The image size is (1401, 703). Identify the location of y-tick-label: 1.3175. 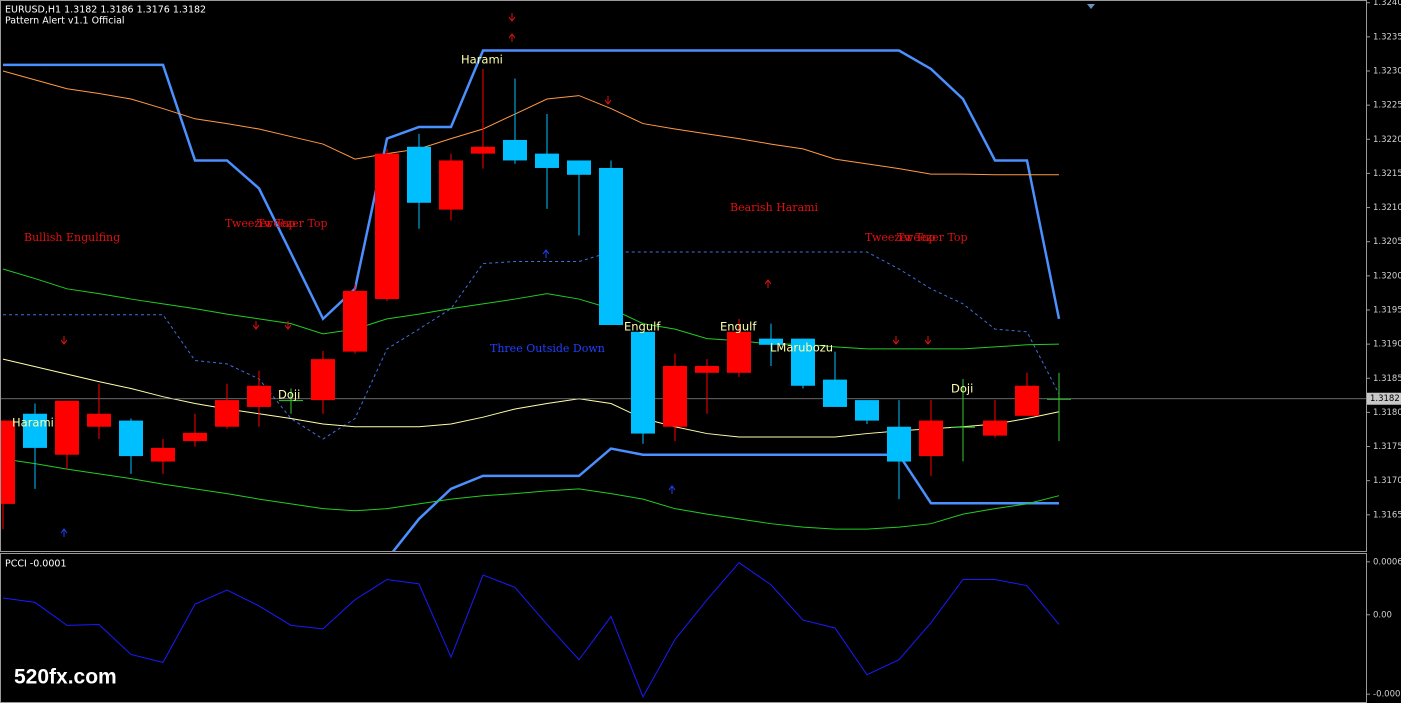
(1387, 447).